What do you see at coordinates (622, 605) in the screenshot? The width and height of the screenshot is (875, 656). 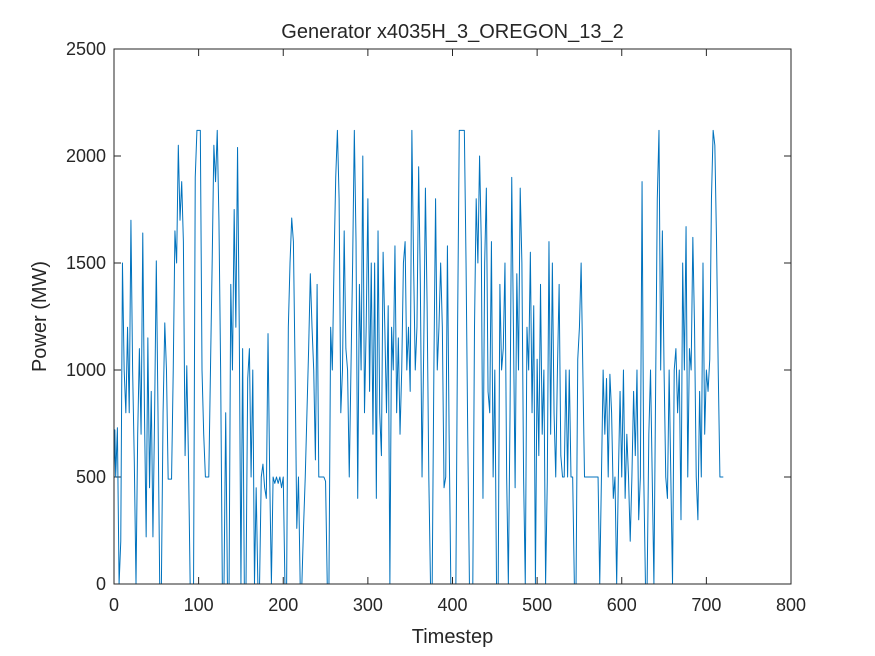 I see `x-tick-label: 600` at bounding box center [622, 605].